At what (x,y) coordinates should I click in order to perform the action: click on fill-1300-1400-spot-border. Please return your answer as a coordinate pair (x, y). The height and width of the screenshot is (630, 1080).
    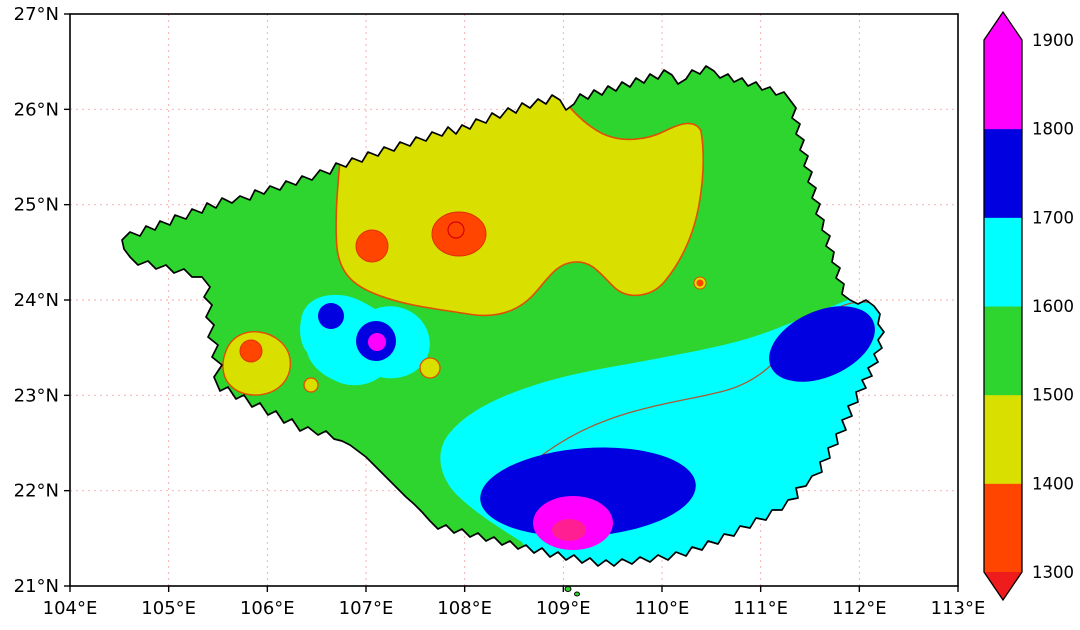
    Looking at the image, I should click on (251, 351).